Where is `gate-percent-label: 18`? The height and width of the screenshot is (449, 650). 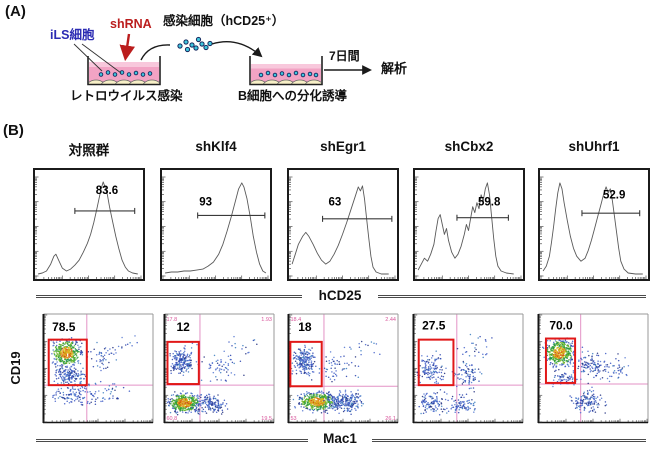 gate-percent-label: 18 is located at coordinates (305, 327).